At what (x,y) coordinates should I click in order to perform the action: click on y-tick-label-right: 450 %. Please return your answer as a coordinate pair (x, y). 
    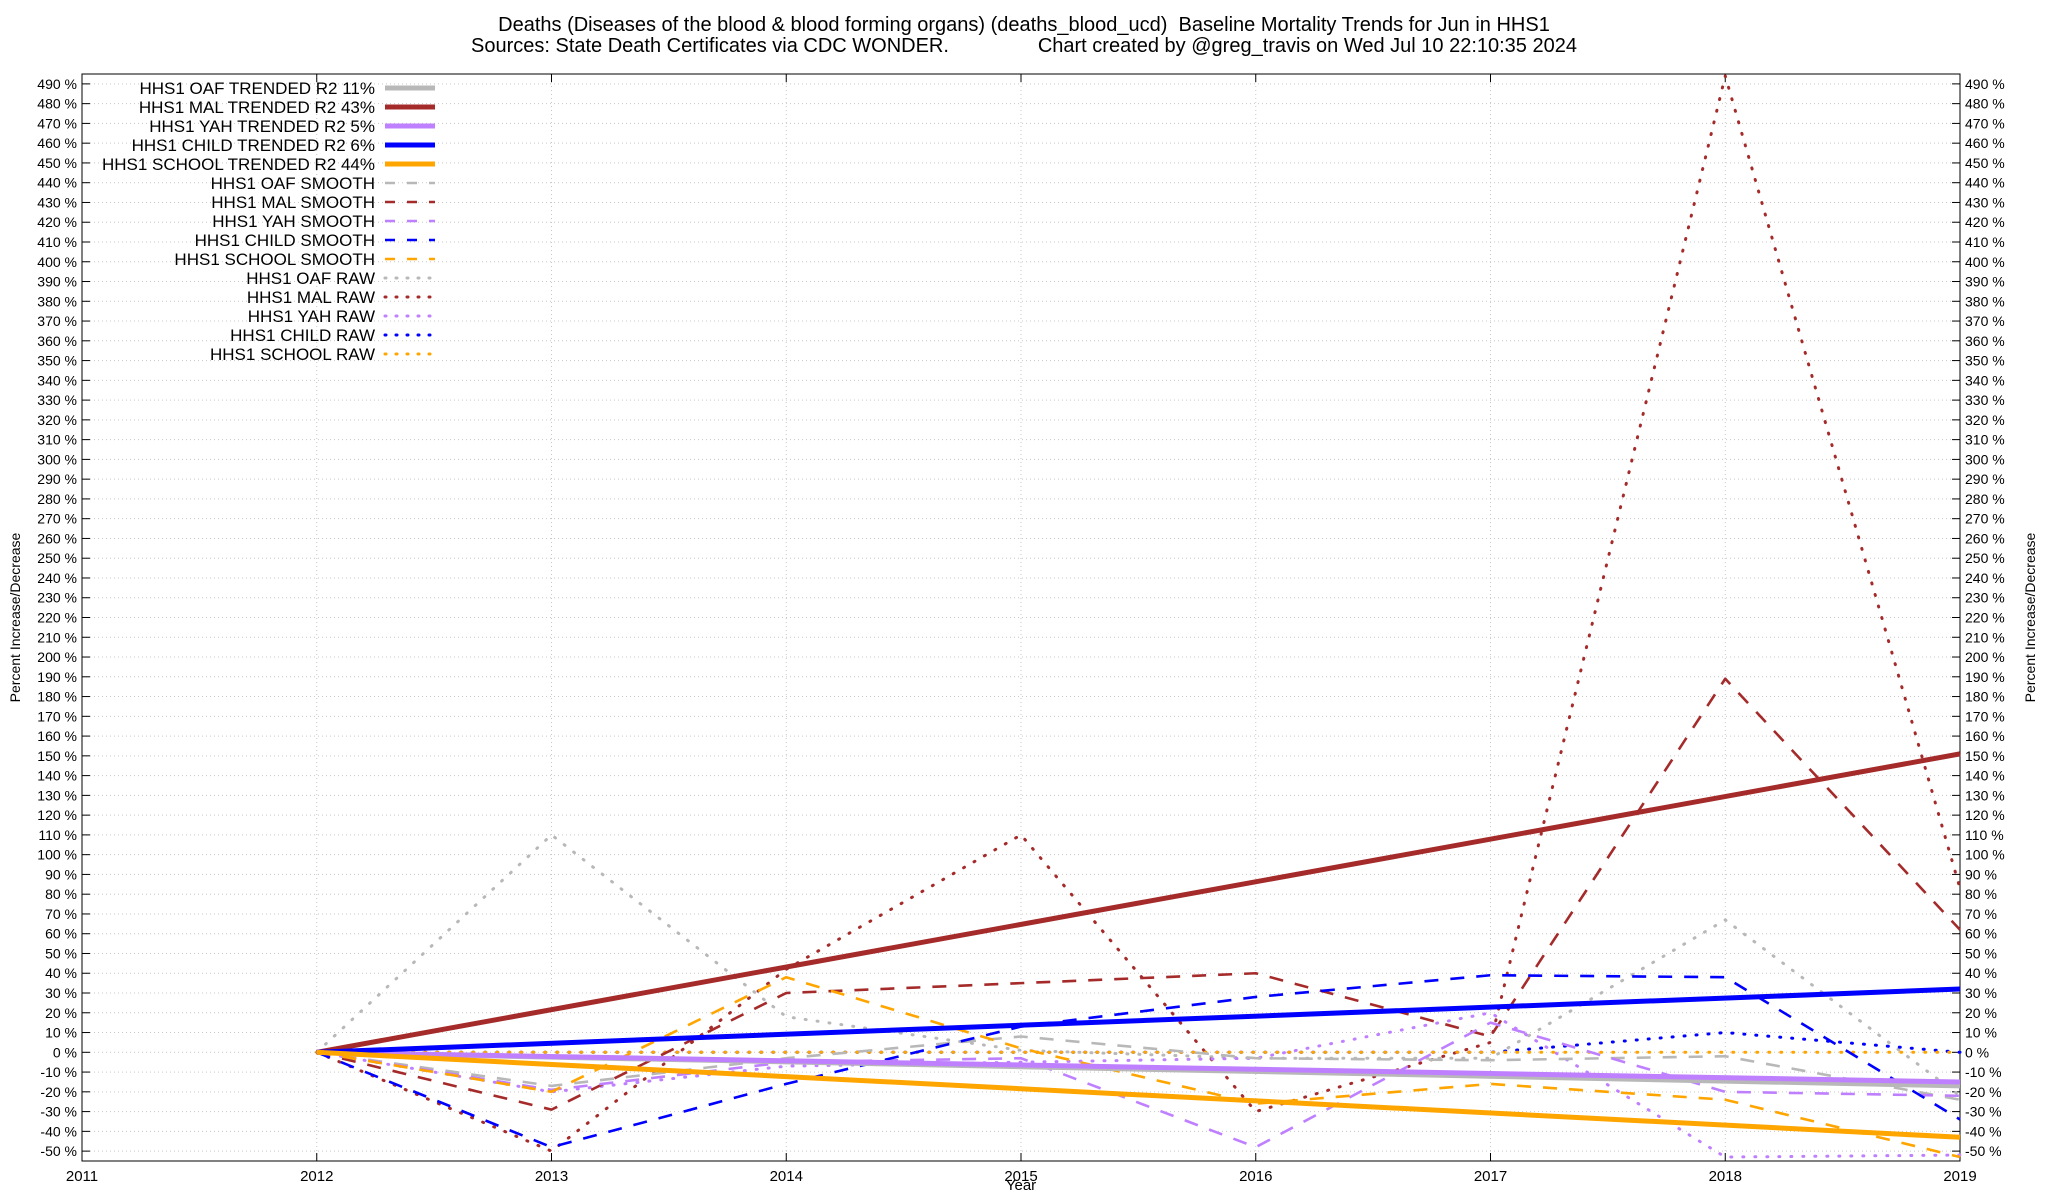
    Looking at the image, I should click on (1985, 163).